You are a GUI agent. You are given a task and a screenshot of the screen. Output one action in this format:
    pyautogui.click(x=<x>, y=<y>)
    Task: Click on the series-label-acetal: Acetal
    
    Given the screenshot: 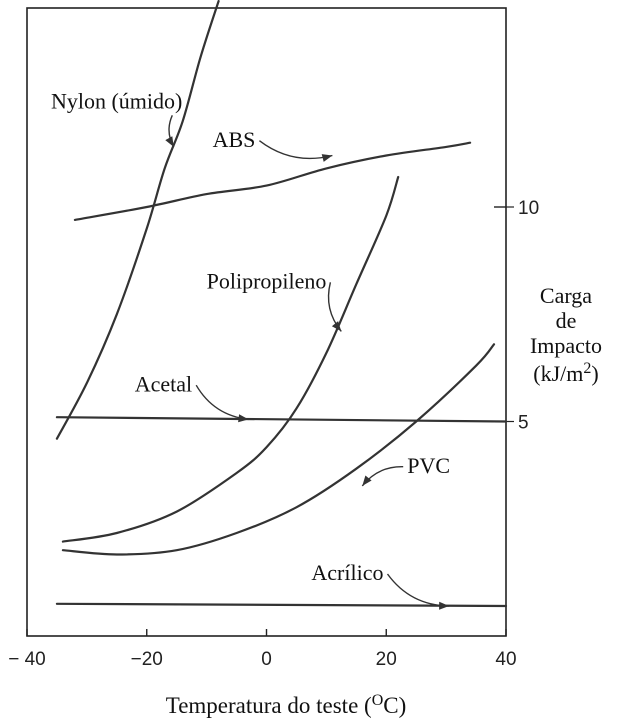 What is the action you would take?
    pyautogui.click(x=163, y=383)
    